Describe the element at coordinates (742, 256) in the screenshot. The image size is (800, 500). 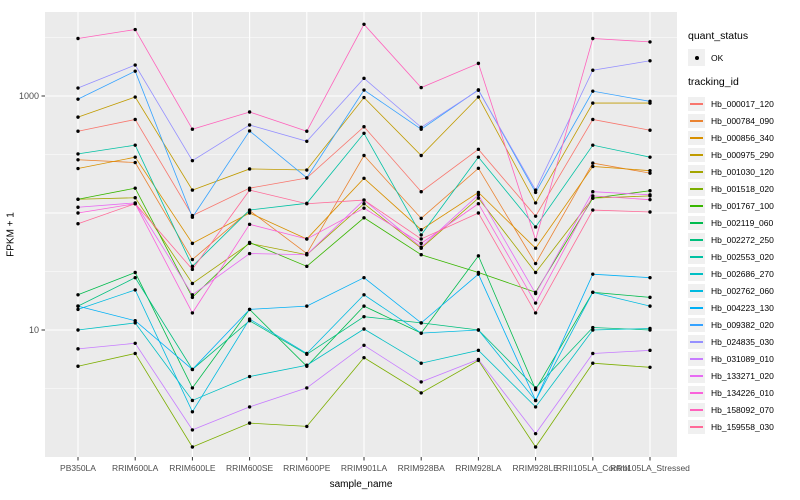
I see `legend-item-label: Hb_002553_020` at that location.